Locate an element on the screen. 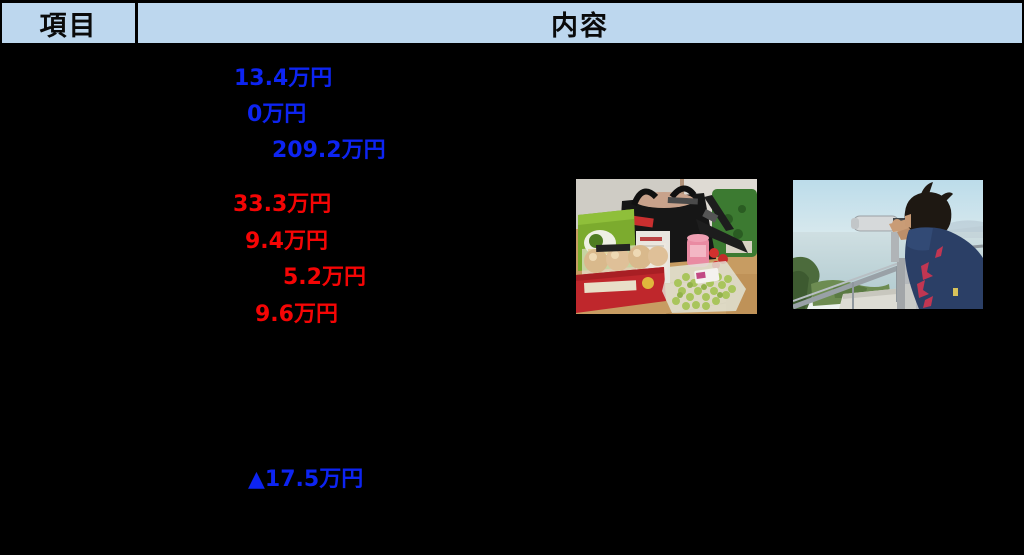 The height and width of the screenshot is (555, 1024). table-header-row: 項目 内容 is located at coordinates (512, 23).